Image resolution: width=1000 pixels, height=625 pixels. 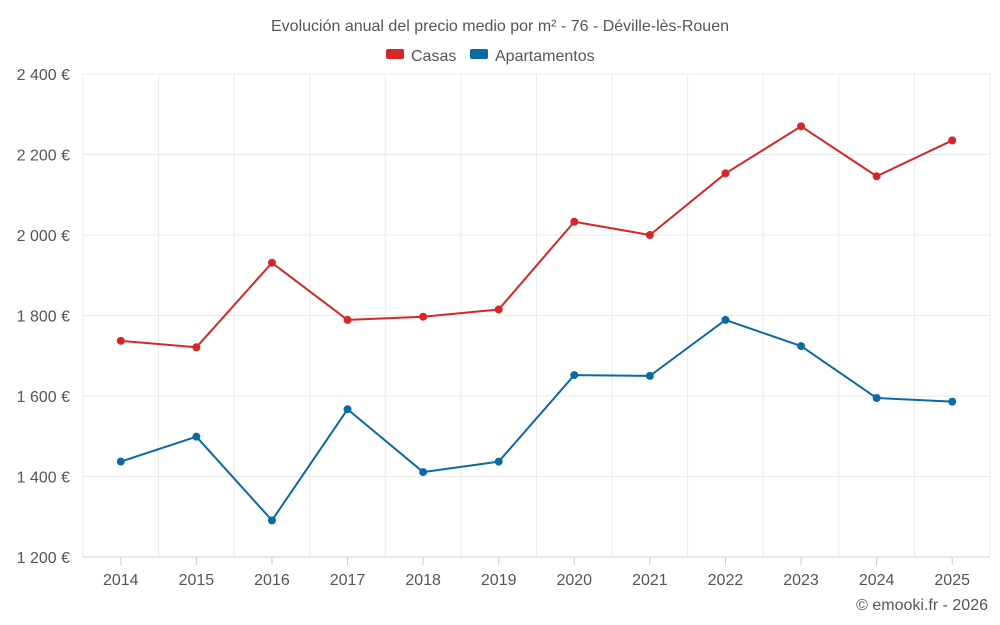 I want to click on y-tick-label: 1 600 €, so click(x=43, y=397).